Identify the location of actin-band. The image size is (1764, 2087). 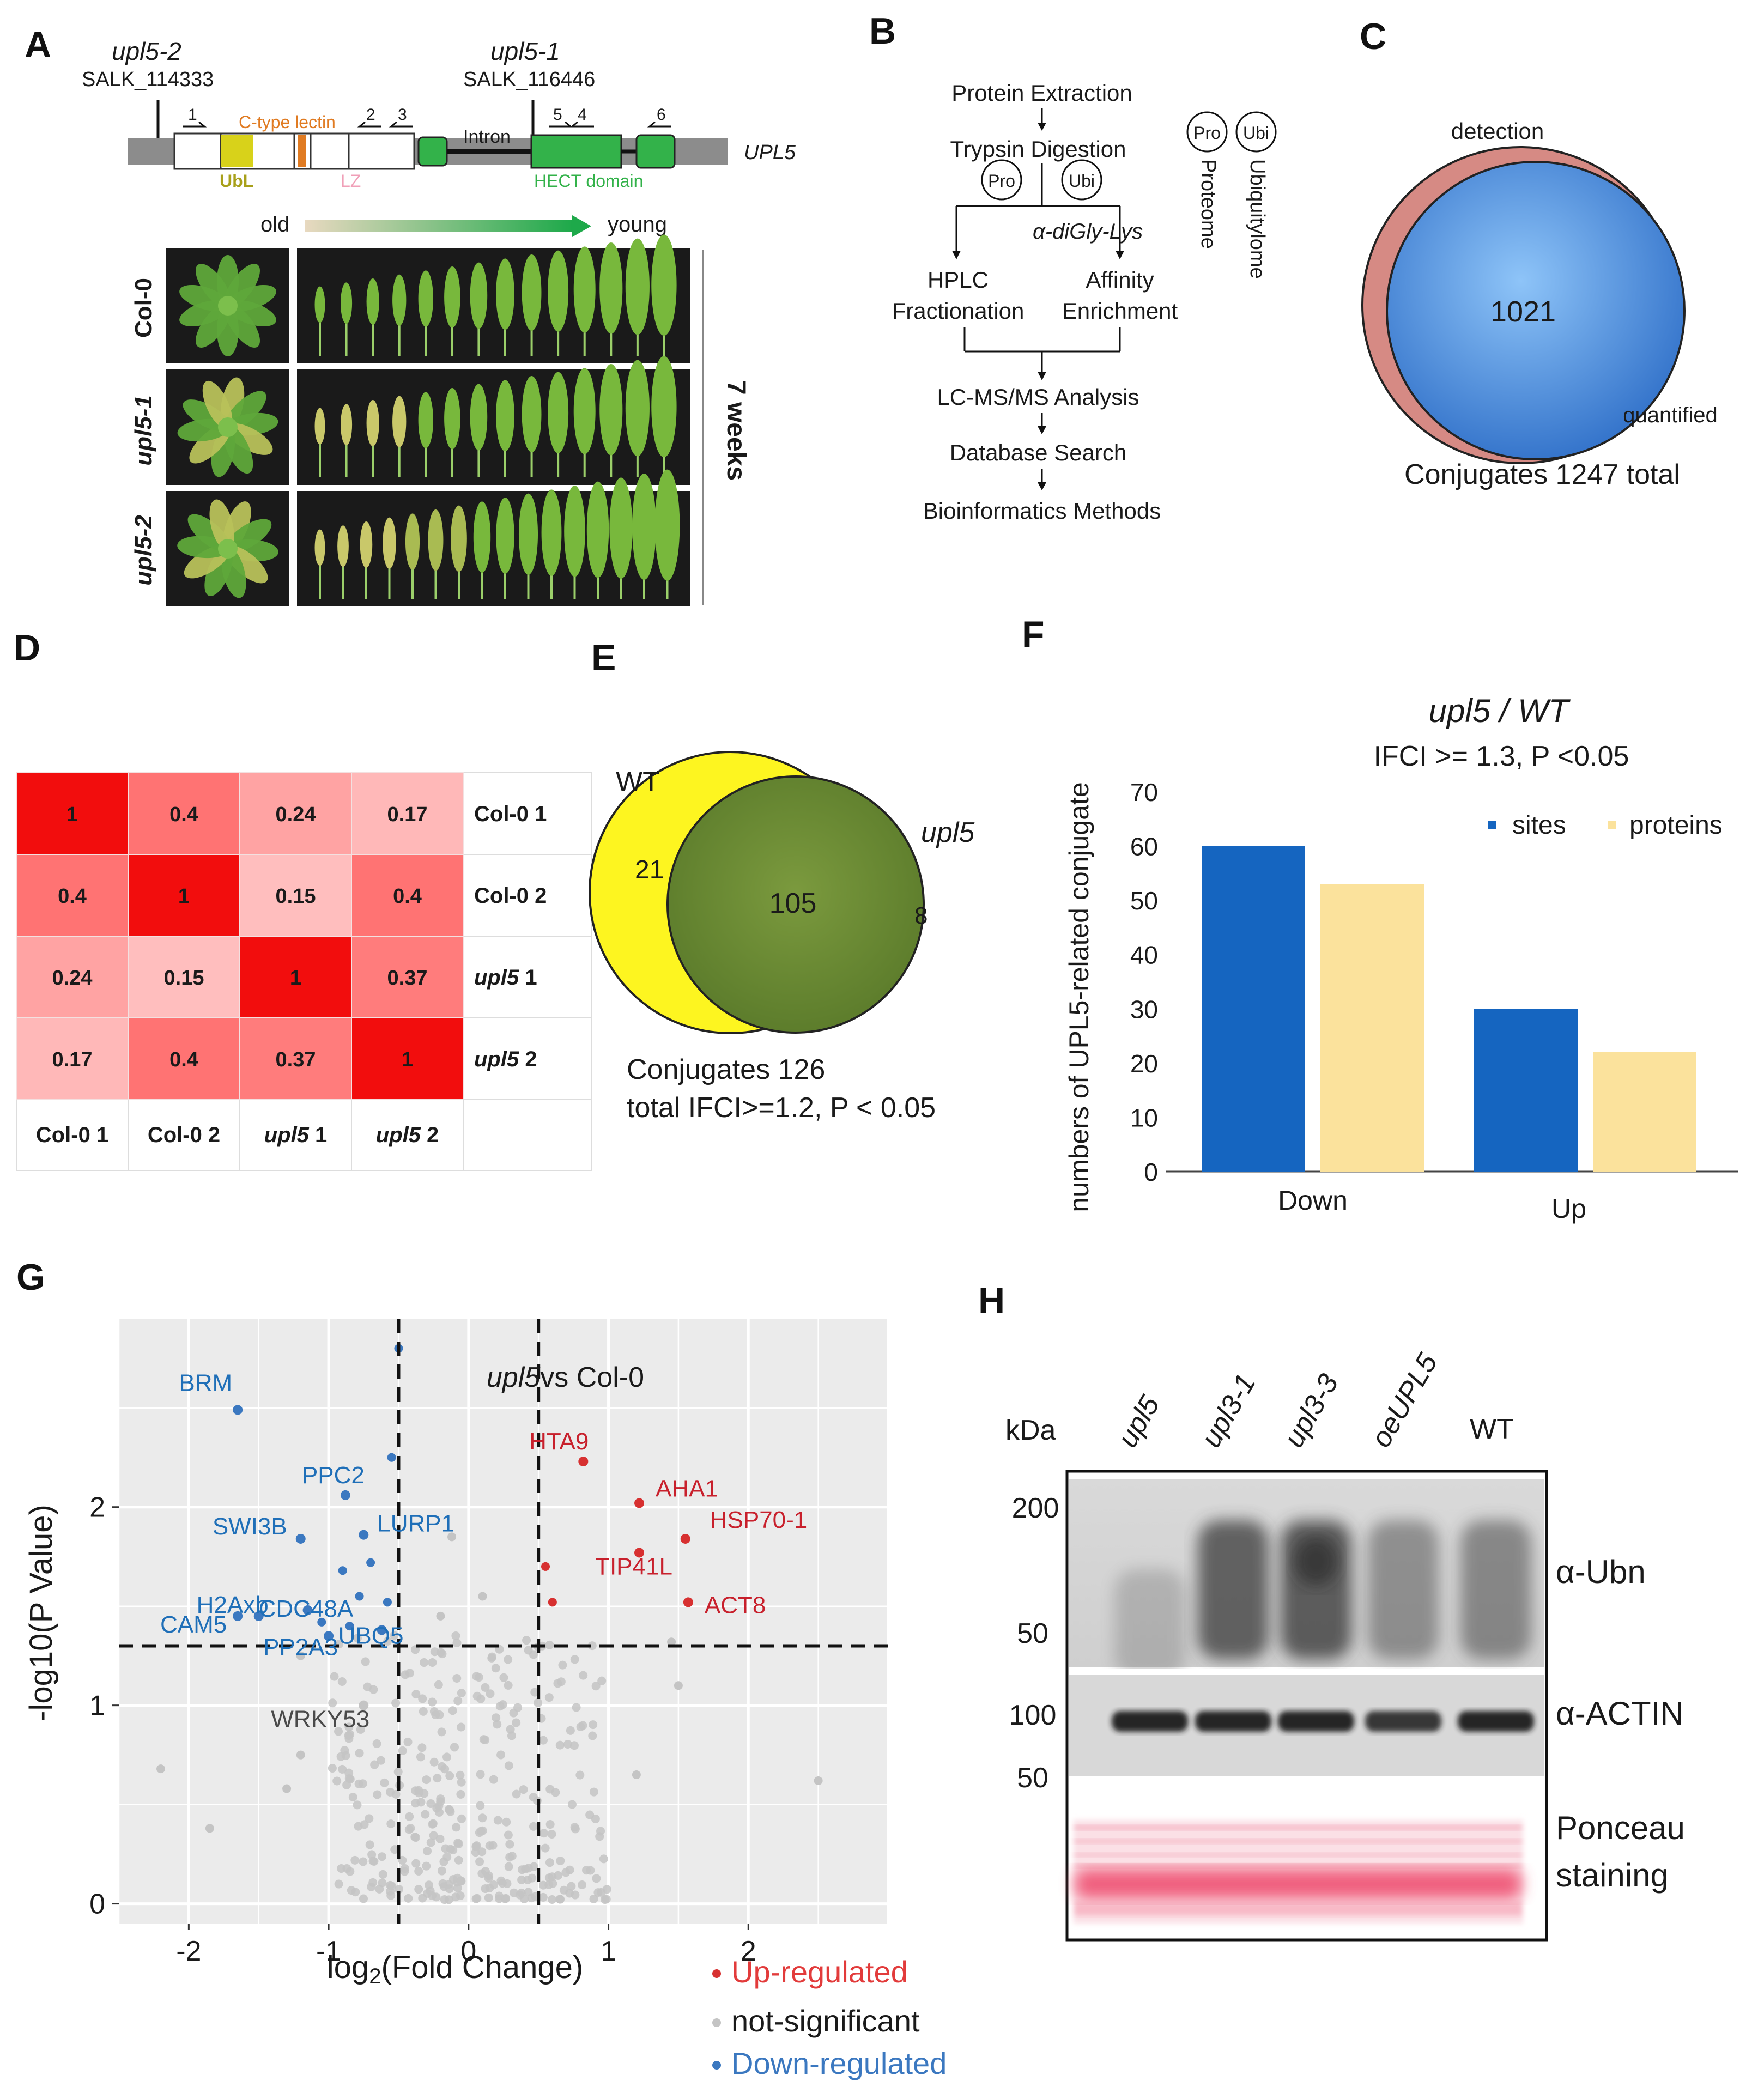
(1150, 1721).